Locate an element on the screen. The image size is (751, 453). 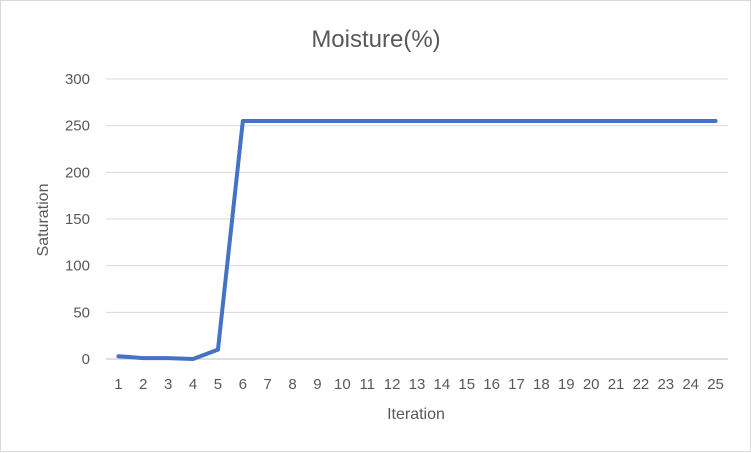
y-tick-label: 200 is located at coordinates (77, 172).